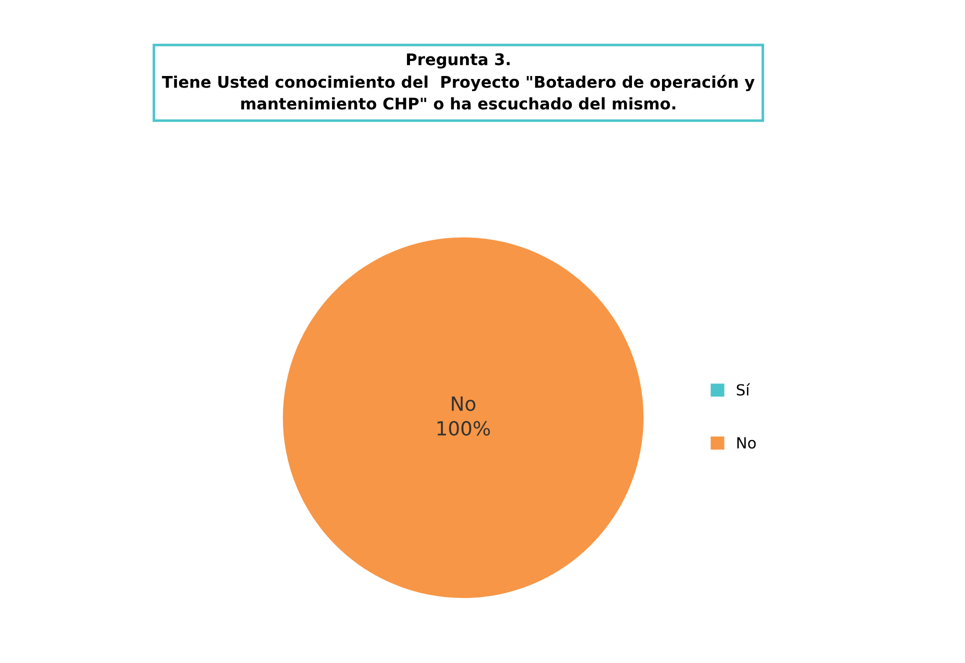 This screenshot has height=663, width=965. I want to click on chart-title: Pregunta 3. Tiene Usted conocimiento del Proyecto "Botadero de operación y mantenimiento CHP" o ha escuchado del mismo., so click(458, 81).